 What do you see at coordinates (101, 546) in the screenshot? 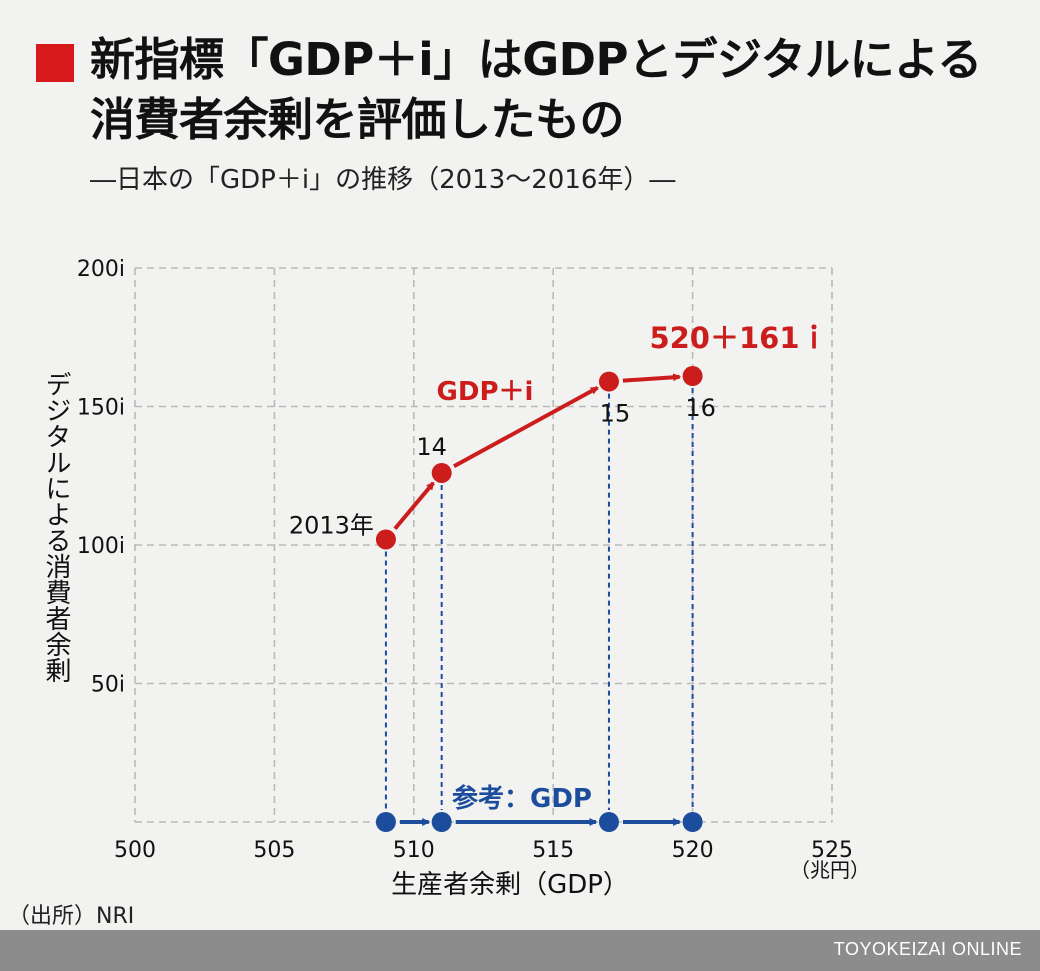
I see `y-tick-label: 100i` at bounding box center [101, 546].